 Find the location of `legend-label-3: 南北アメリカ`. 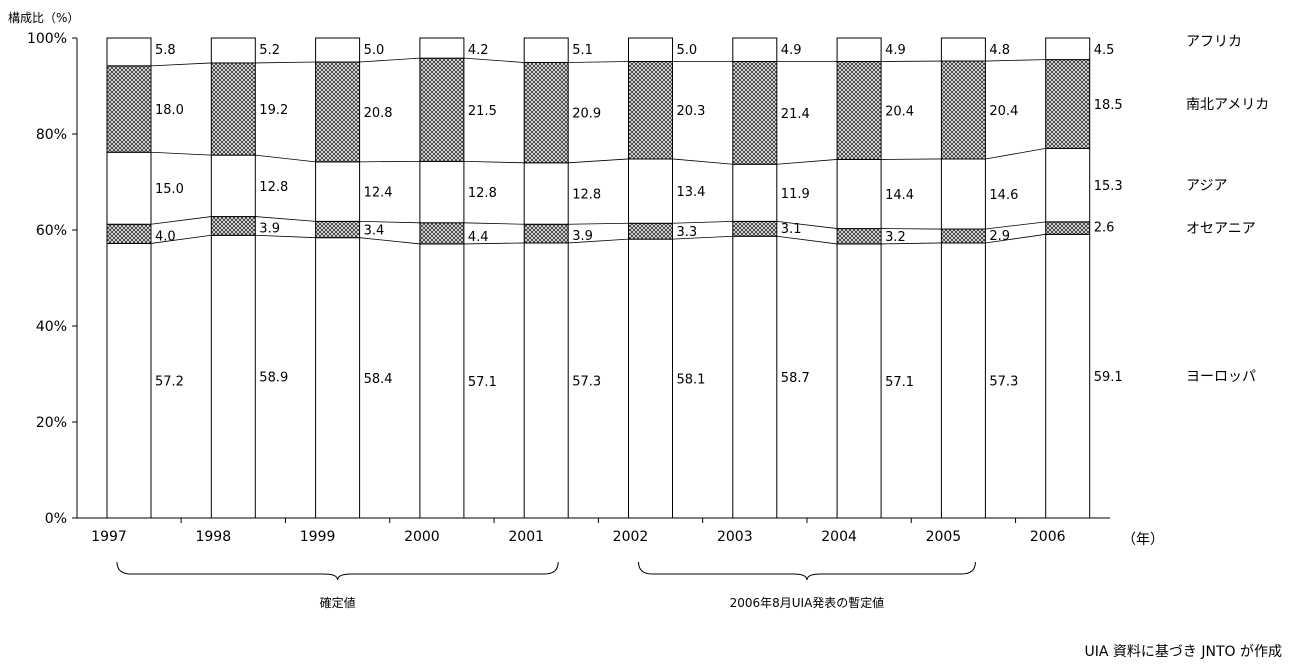

legend-label-3: 南北アメリカ is located at coordinates (1227, 105).